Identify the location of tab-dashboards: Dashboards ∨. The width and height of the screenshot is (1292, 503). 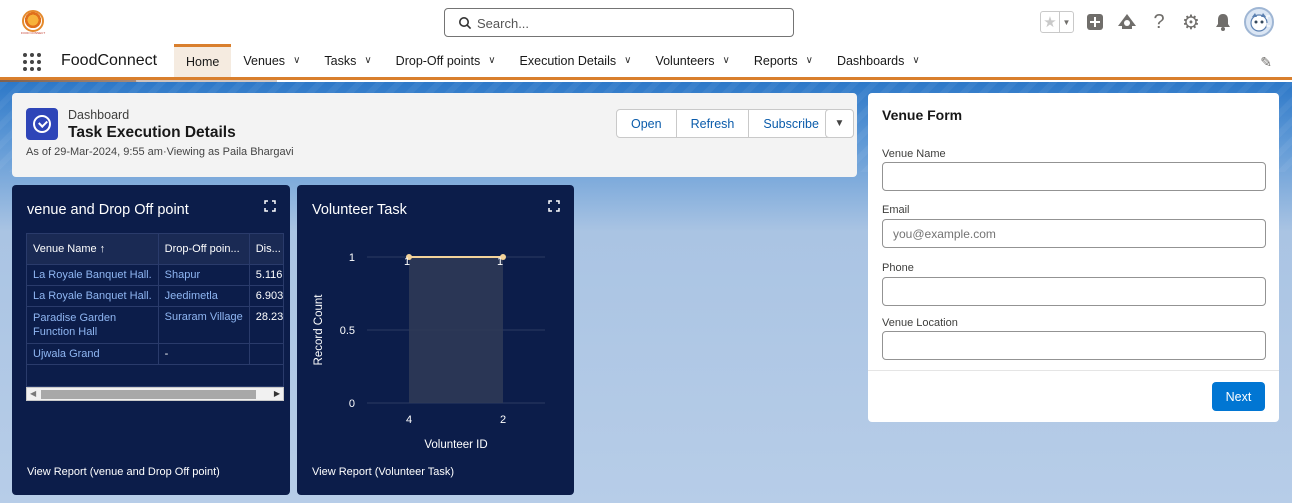
(878, 60).